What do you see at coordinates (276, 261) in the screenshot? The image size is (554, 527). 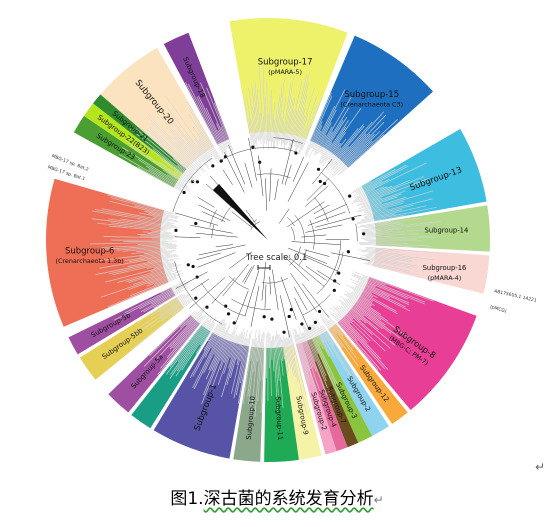 I see `scale-bar: Tree scale: 0.1` at bounding box center [276, 261].